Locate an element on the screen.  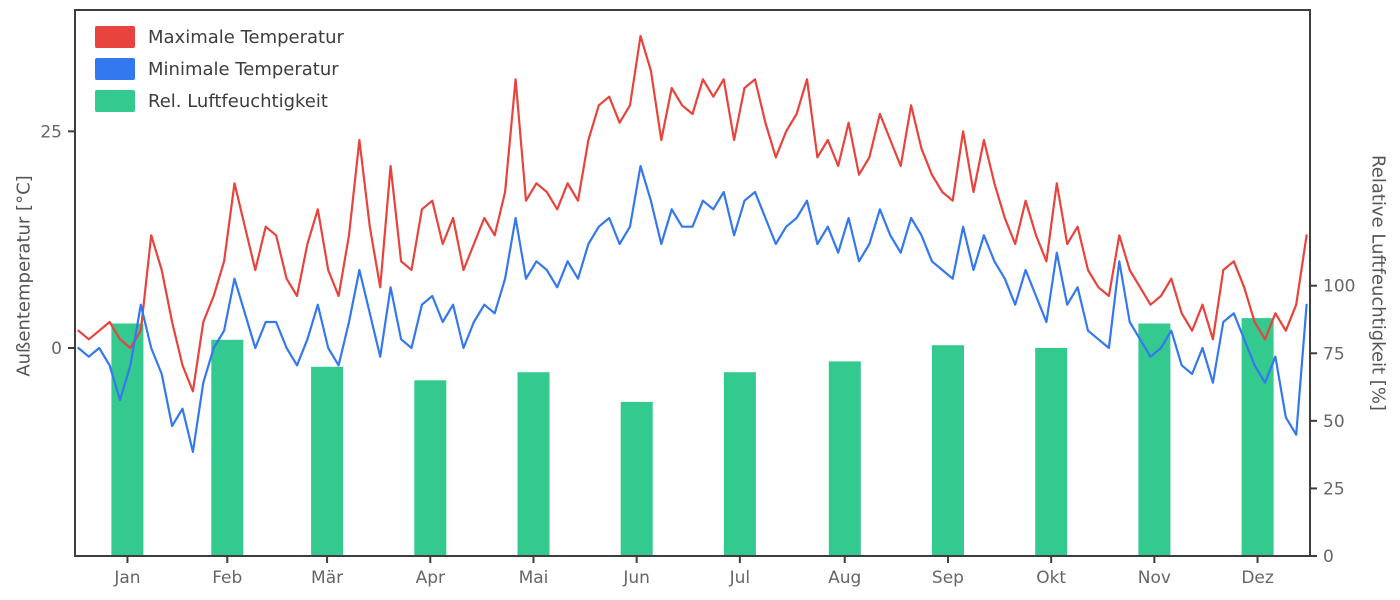
legend-label: Maximale Temperatur is located at coordinates (246, 37).